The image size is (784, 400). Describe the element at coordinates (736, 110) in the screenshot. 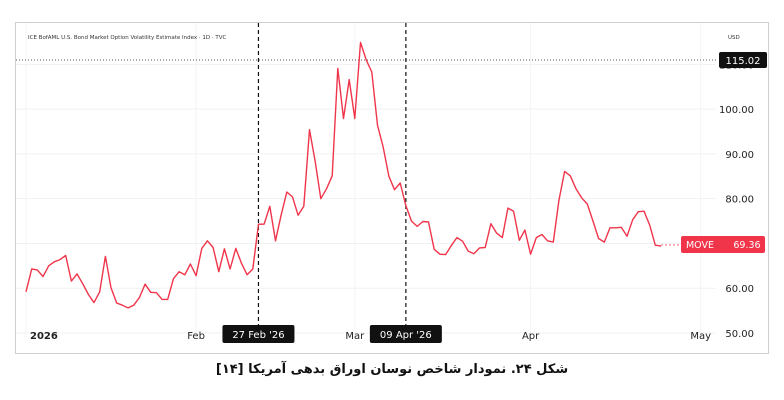

I see `y-tick-label: 100.00` at that location.